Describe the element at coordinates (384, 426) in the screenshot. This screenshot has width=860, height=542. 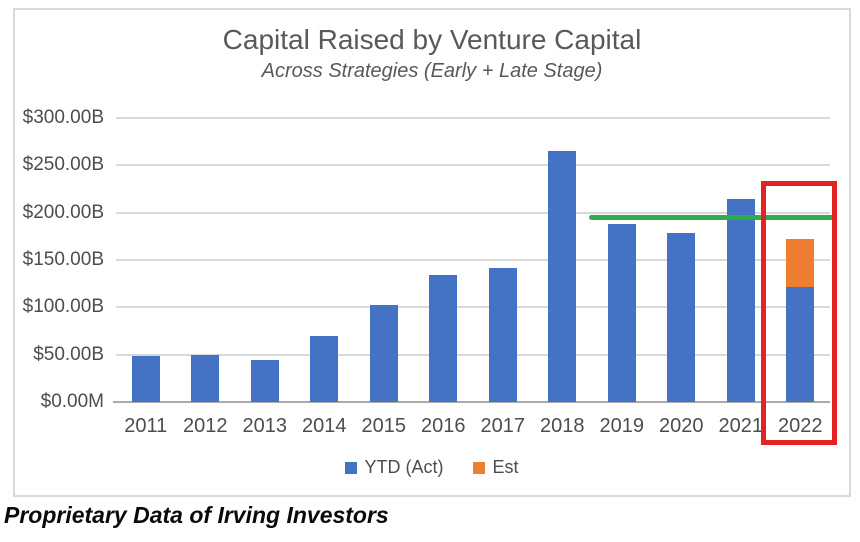
I see `x-axis-tick-label: 2015` at that location.